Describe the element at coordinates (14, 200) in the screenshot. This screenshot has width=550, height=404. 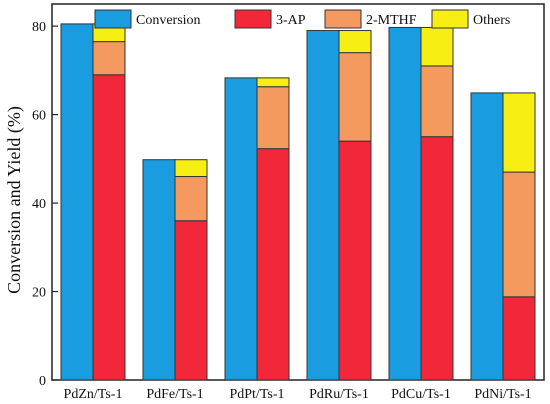
I see `y-axis-title: Conversion and Yield (%)` at that location.